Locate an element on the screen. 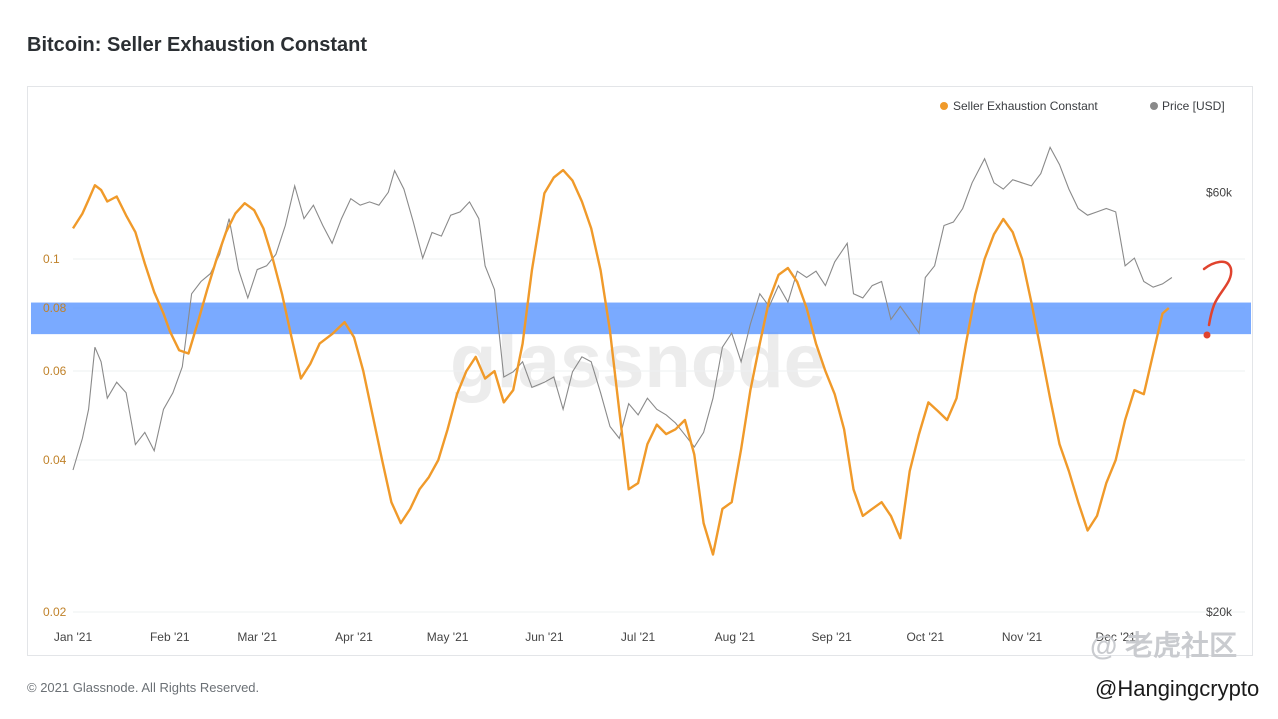 The height and width of the screenshot is (719, 1278). legend: Seller Exhaustion Constant Price [USD] is located at coordinates (1082, 106).